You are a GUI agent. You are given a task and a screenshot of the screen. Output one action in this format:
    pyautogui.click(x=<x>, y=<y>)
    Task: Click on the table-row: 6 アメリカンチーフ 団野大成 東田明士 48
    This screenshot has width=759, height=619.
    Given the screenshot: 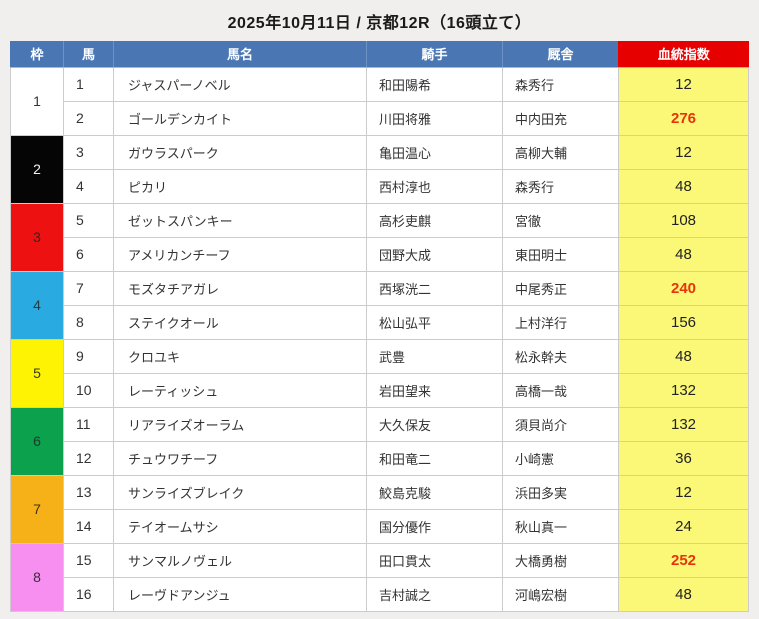 What is the action you would take?
    pyautogui.click(x=380, y=254)
    